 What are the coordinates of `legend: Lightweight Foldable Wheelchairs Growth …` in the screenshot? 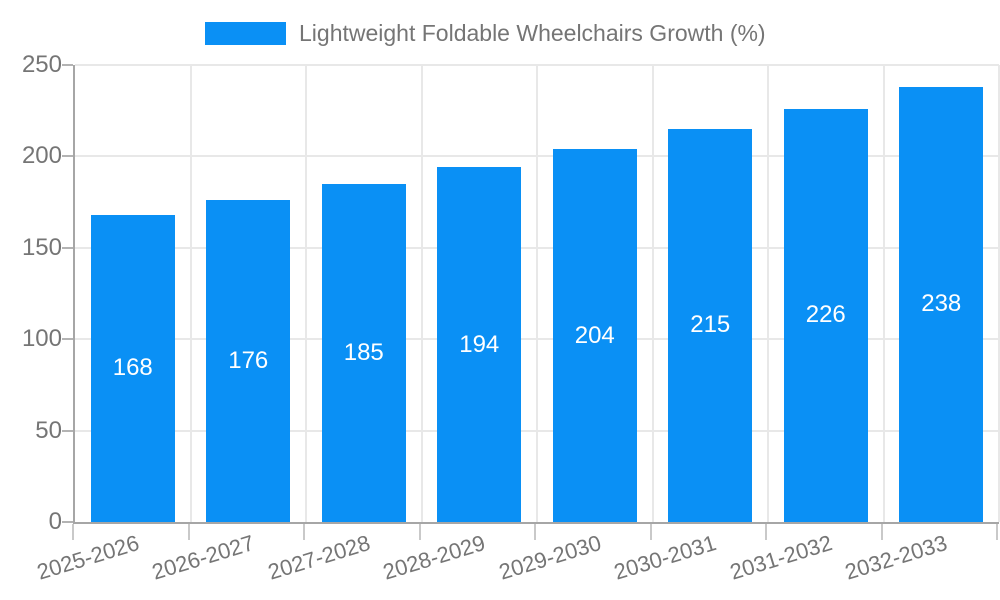 It's located at (485, 33).